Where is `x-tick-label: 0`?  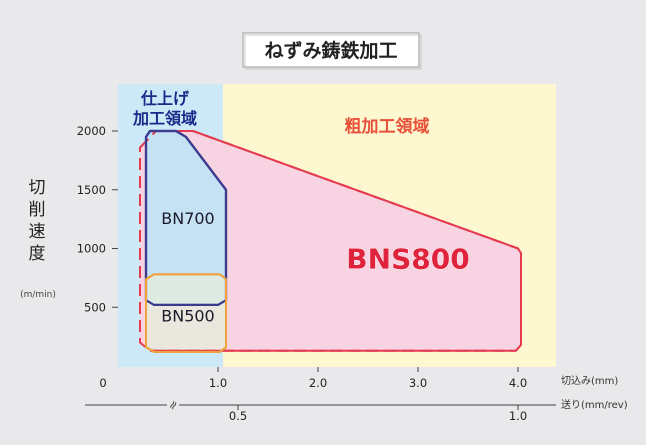
x-tick-label: 0 is located at coordinates (102, 383).